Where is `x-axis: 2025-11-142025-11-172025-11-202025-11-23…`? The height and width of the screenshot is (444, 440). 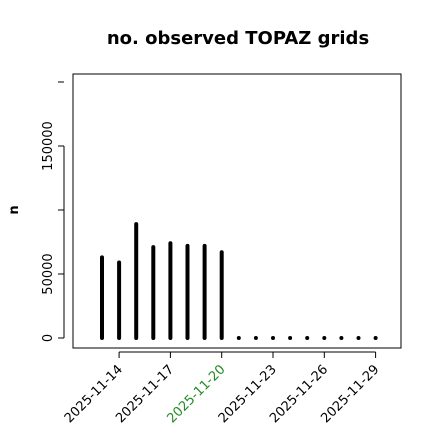
x-axis: 2025-11-142025-11-172025-11-202025-11-23… is located at coordinates (222, 388).